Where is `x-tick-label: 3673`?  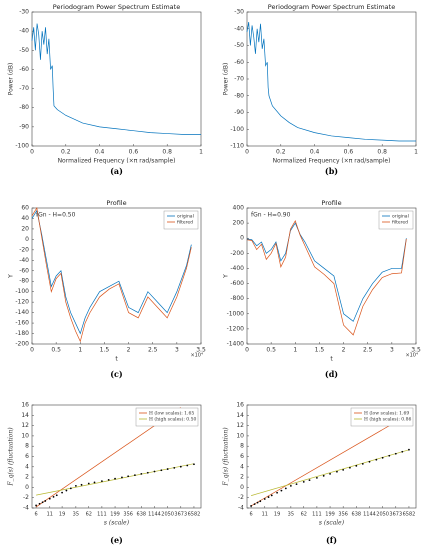
x-tick-label: 3673 is located at coordinates (180, 515).